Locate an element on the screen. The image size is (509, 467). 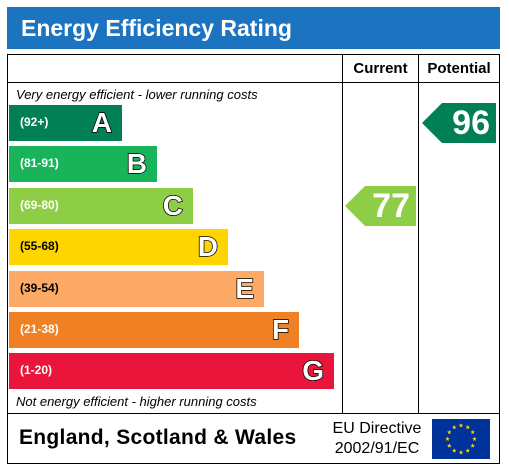
directive-line-2: 2002/91/EC is located at coordinates (377, 448).